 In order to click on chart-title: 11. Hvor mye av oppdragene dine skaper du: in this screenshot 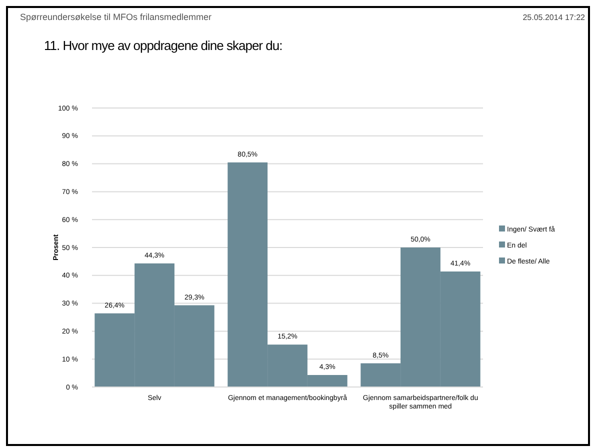, I will do `click(163, 45)`.